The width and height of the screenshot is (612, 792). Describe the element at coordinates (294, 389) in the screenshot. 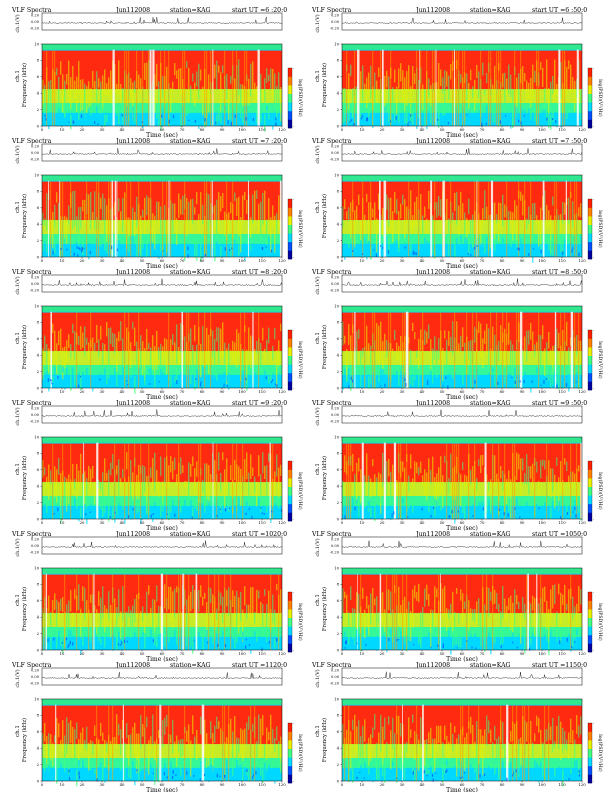

I see `colorbar-tick-label: -` at that location.